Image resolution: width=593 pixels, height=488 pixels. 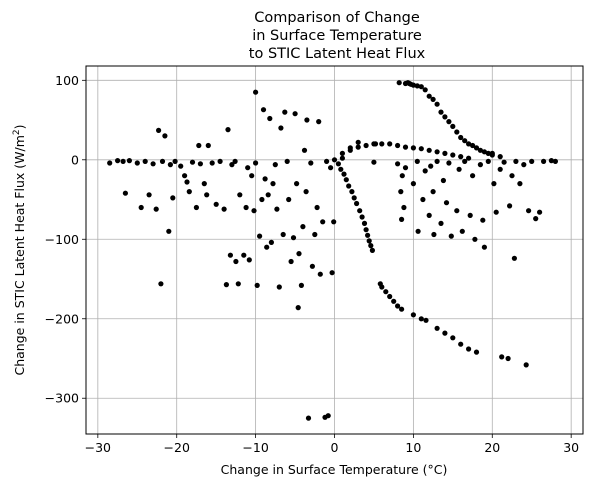 I want to click on y-tick-label: 100, so click(x=67, y=80).